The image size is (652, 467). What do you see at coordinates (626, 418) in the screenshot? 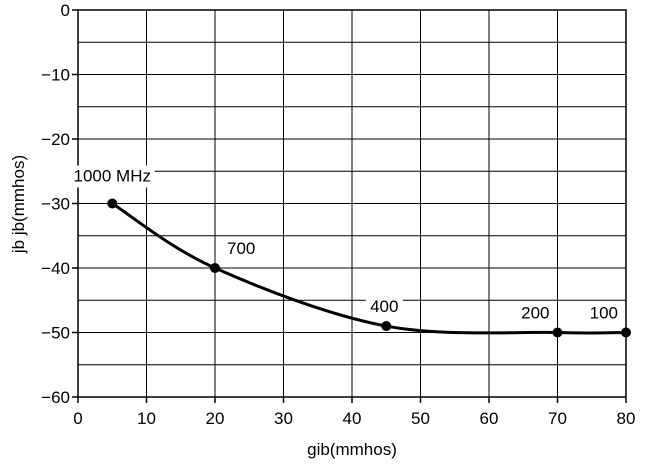
I see `x-tick-label: 80` at bounding box center [626, 418].